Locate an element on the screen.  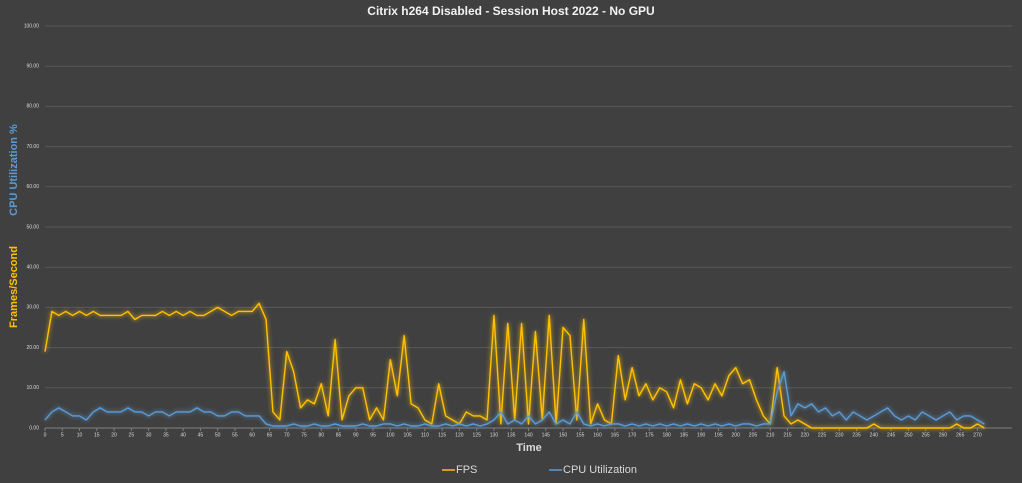
x-tick-label: 170 is located at coordinates (632, 435).